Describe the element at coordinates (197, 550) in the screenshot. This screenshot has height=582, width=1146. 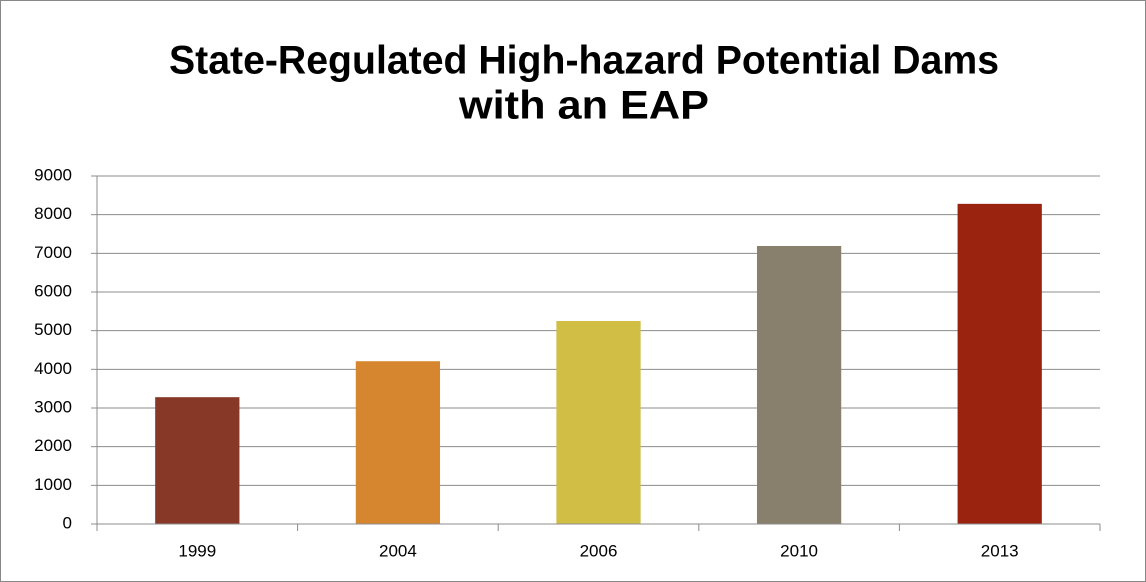
I see `x-tick-label: 1999` at that location.